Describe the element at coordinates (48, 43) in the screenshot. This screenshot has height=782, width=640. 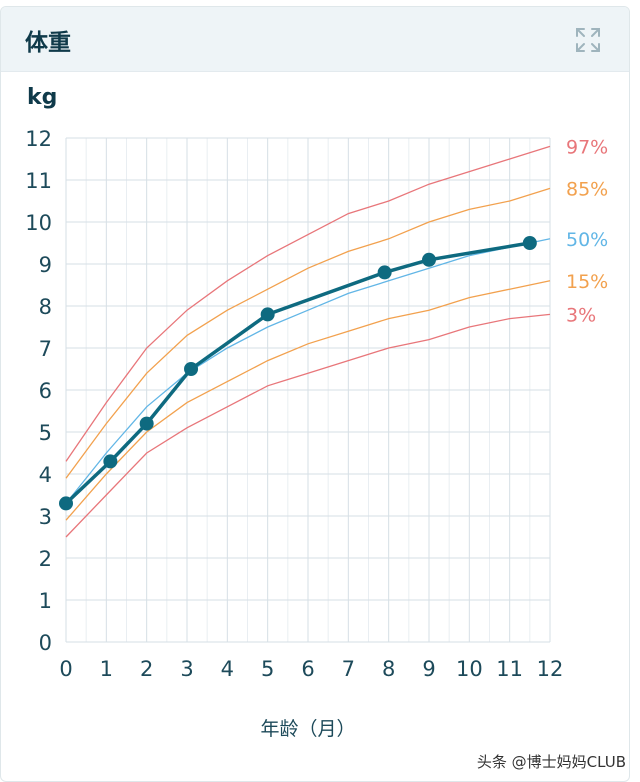
I see `chart-title: 体重` at that location.